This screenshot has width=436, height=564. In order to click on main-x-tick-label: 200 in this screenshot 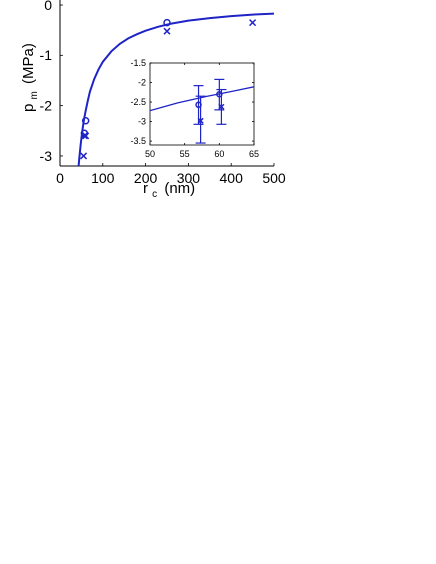, I will do `click(146, 178)`.